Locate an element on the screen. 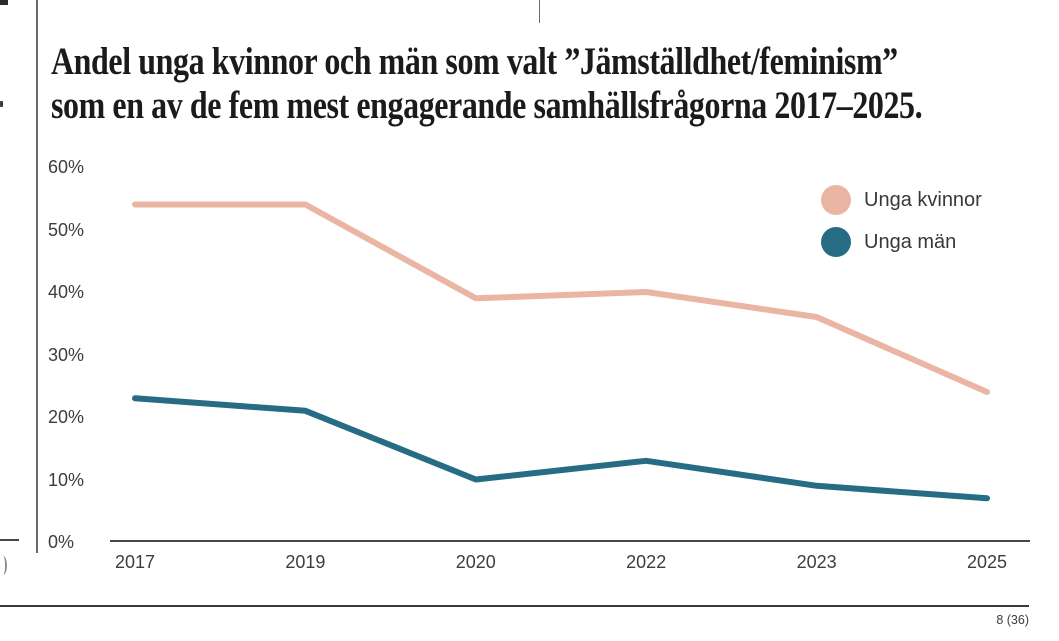 The image size is (1059, 641). x-tick-label: 2017 is located at coordinates (135, 562).